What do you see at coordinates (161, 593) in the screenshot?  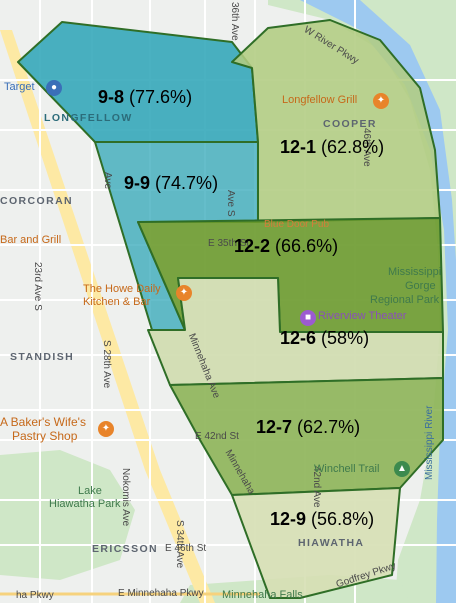 I see `street-label-e-minnehaha-pkwy: E Minnehaha Pkwy` at bounding box center [161, 593].